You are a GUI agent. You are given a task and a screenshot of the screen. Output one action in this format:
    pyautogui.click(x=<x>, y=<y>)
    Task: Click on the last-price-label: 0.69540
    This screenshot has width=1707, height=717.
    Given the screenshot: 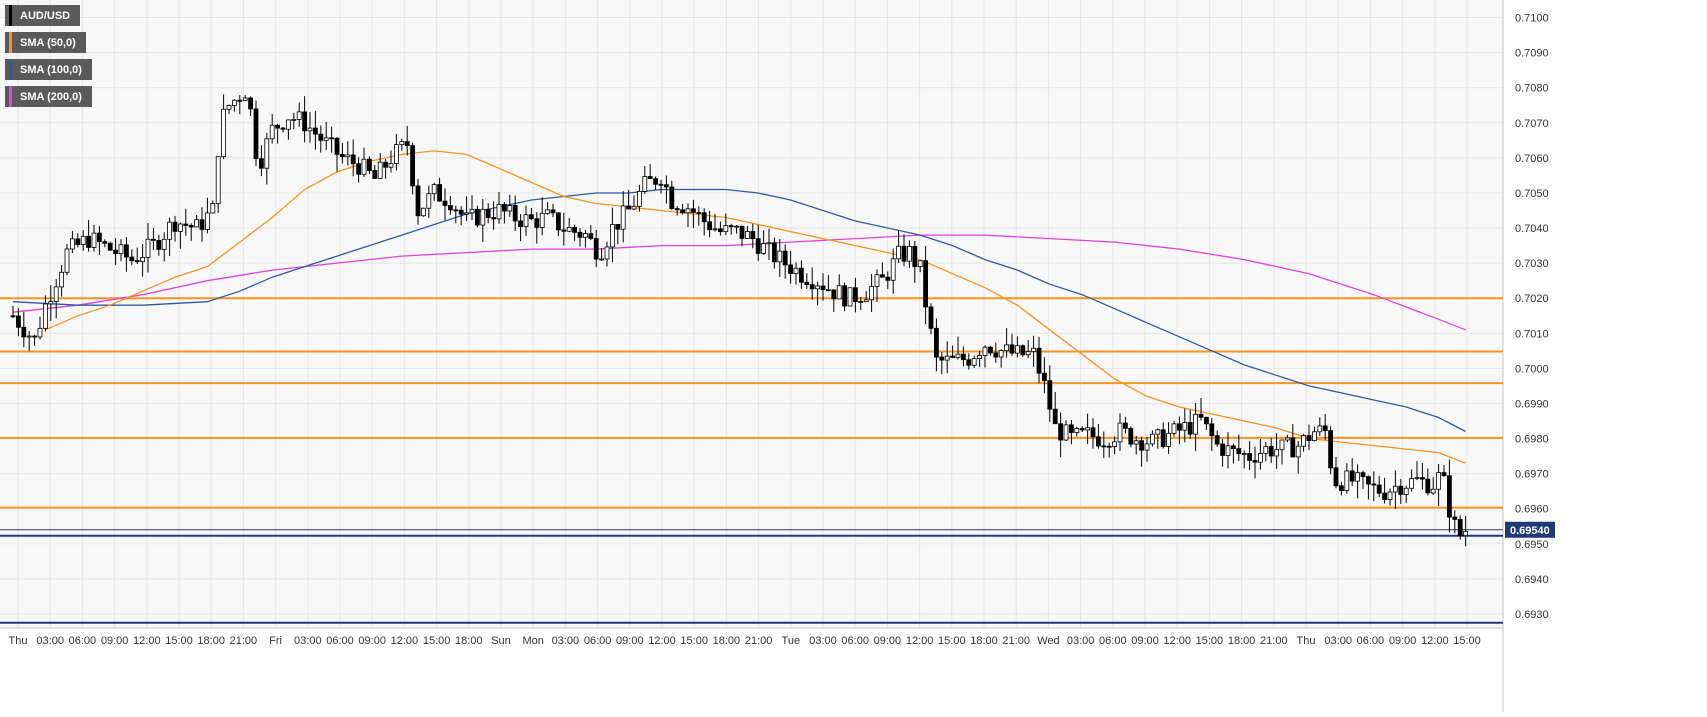 What is the action you would take?
    pyautogui.click(x=1530, y=531)
    